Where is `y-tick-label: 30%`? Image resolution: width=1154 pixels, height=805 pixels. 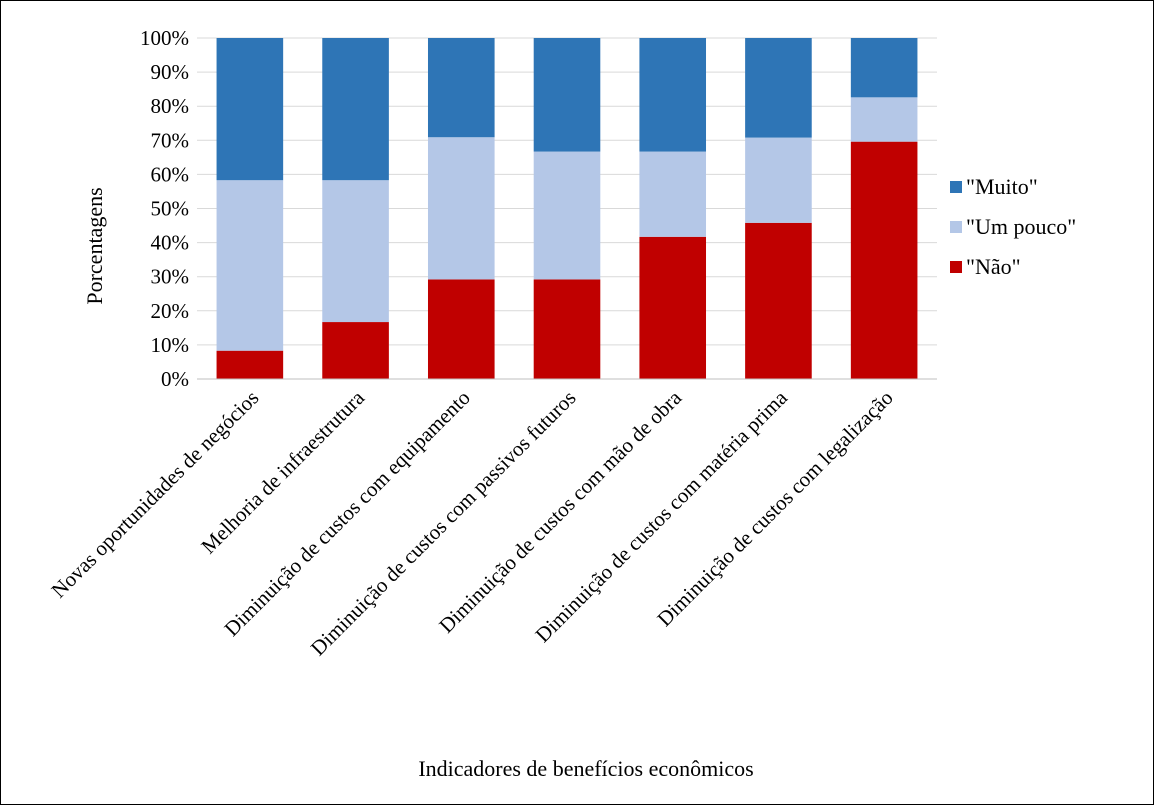 y-tick-label: 30% is located at coordinates (170, 277).